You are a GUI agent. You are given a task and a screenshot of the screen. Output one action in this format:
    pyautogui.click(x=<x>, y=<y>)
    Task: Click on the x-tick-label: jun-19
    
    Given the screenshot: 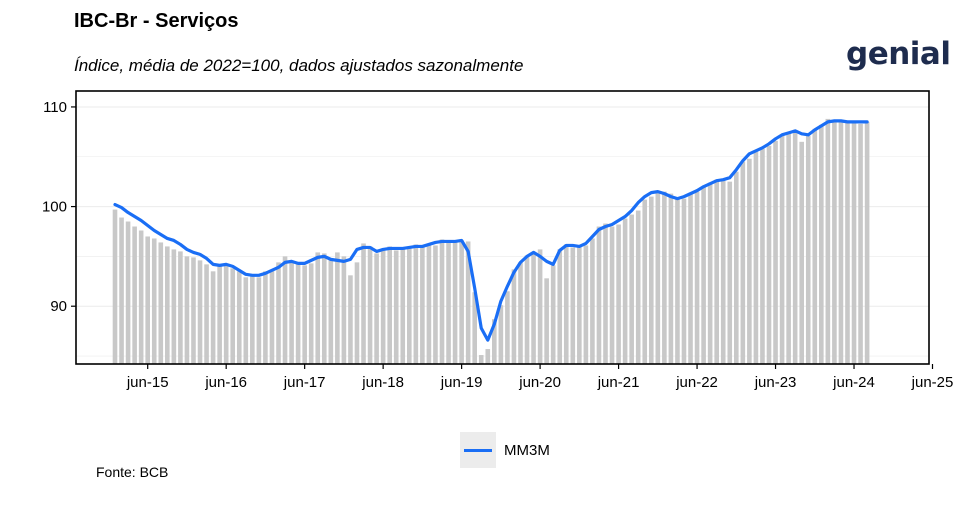 What is the action you would take?
    pyautogui.click(x=461, y=382)
    